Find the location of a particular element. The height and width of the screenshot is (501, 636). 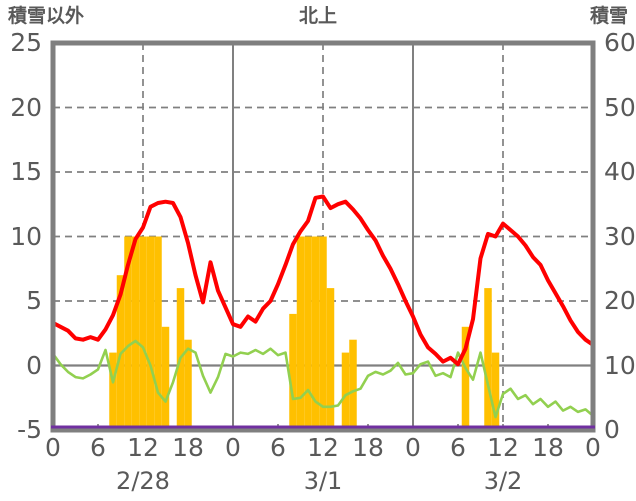

y-right-tick-label: 40 is located at coordinates (620, 171).